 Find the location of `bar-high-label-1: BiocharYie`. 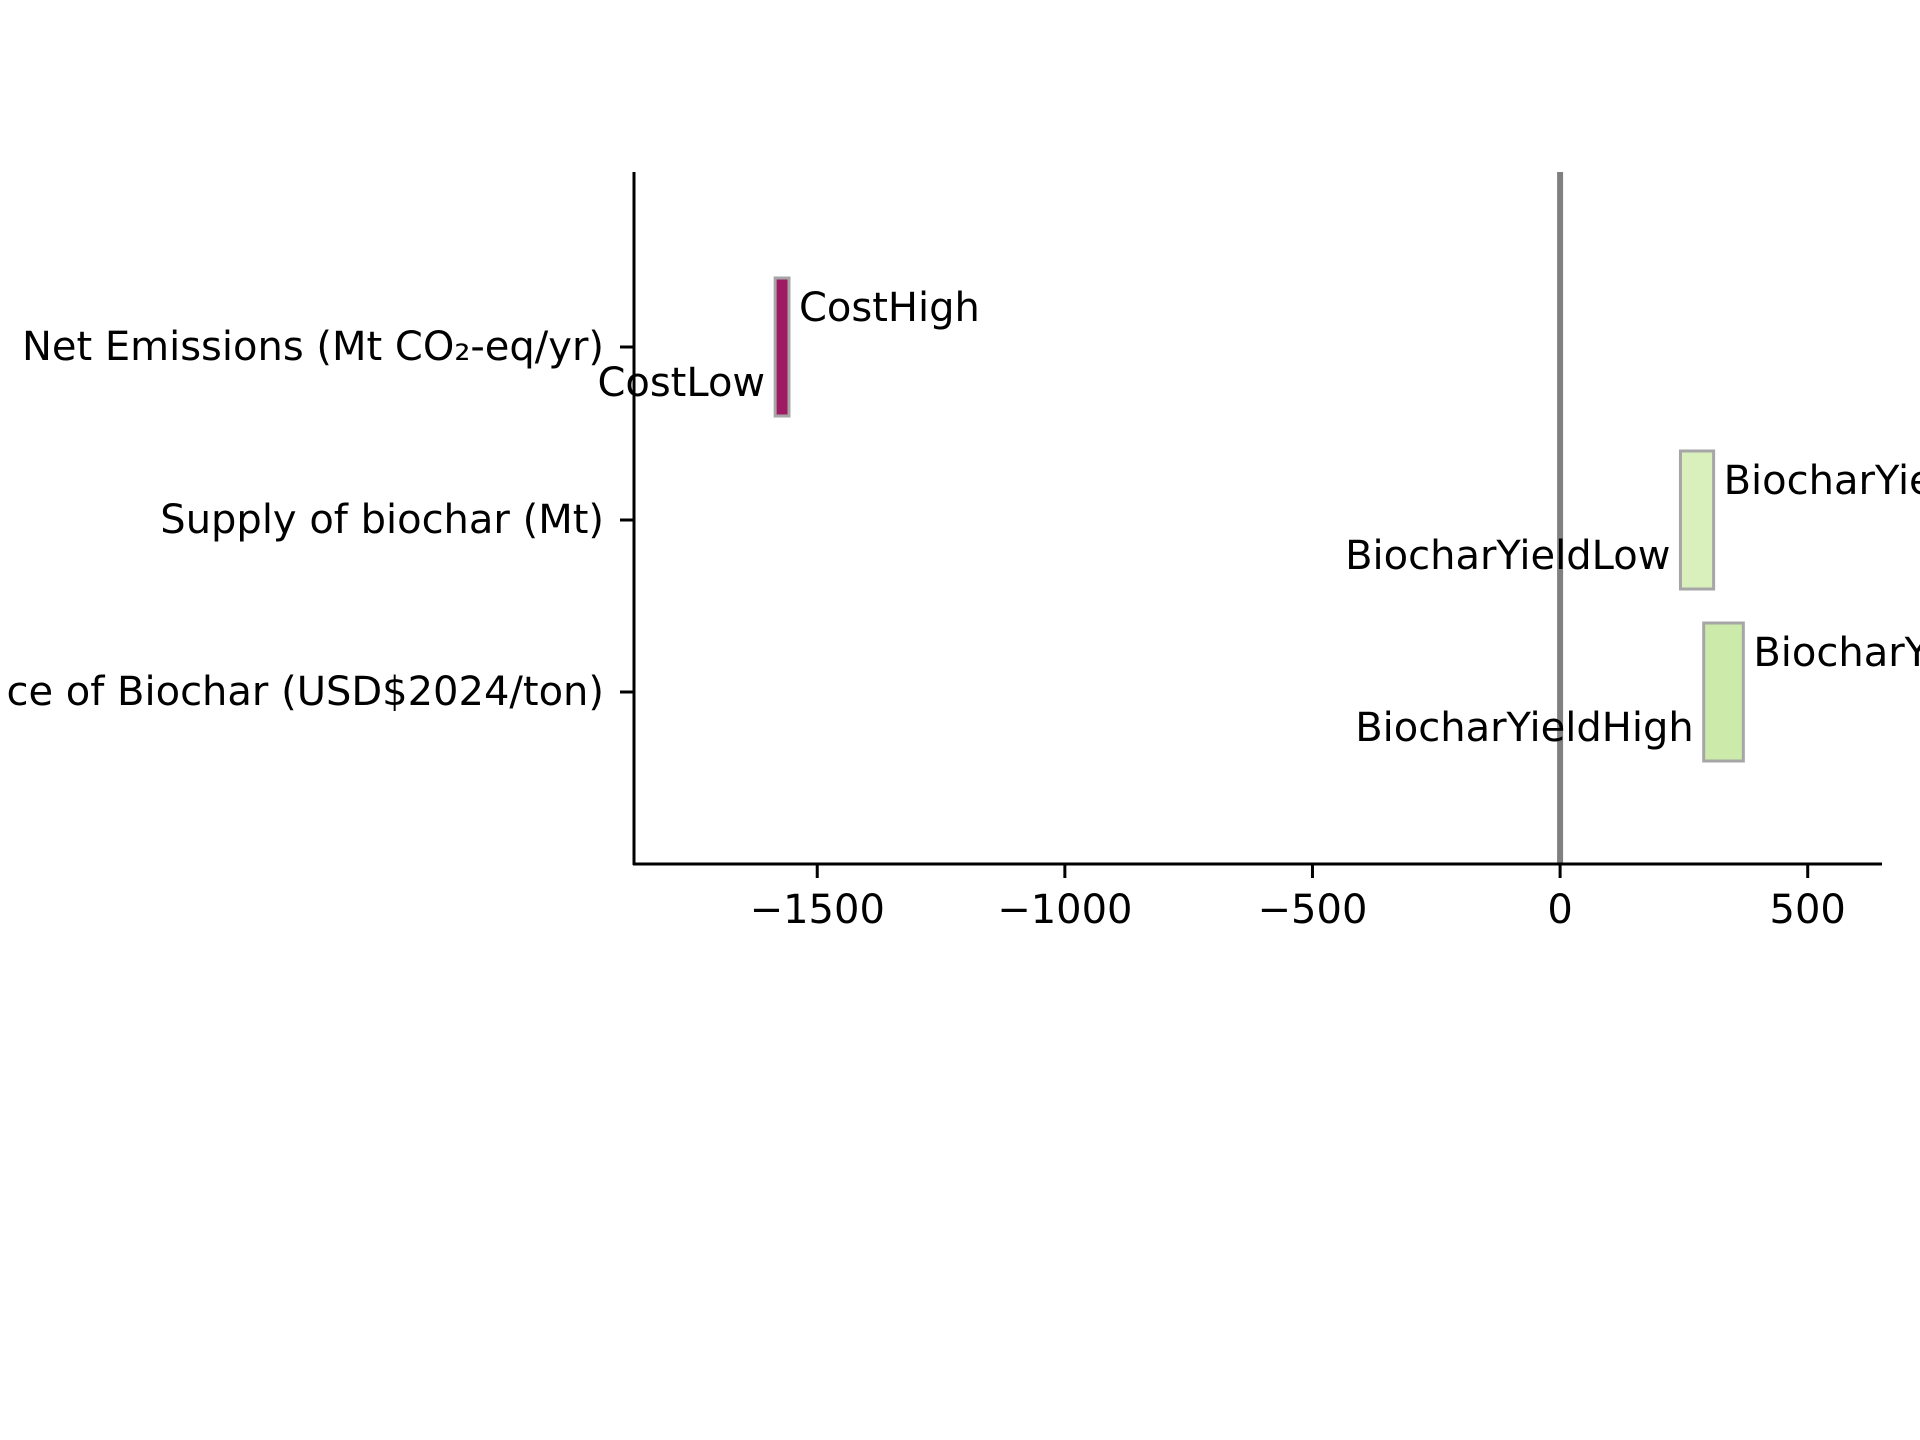

bar-high-label-1: BiocharYie is located at coordinates (1822, 481).